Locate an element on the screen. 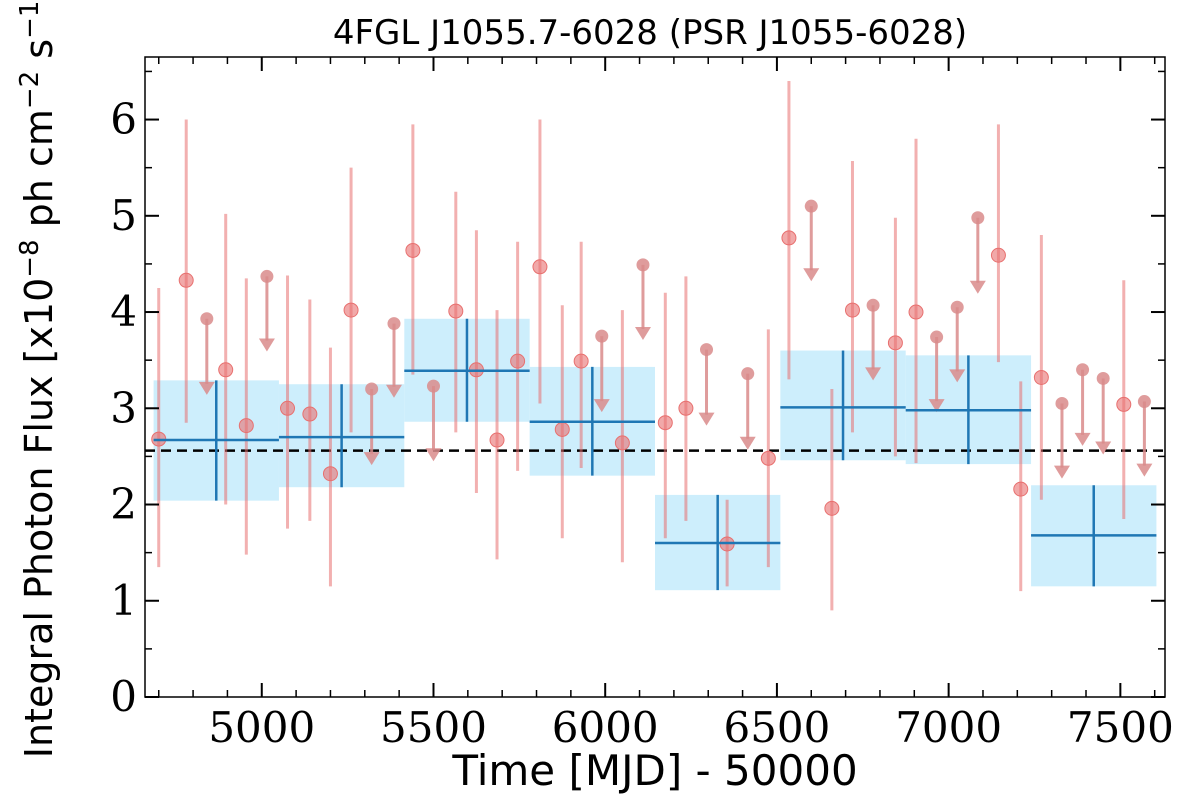 The width and height of the screenshot is (1200, 800). x-tick-label: 6000 is located at coordinates (605, 727).